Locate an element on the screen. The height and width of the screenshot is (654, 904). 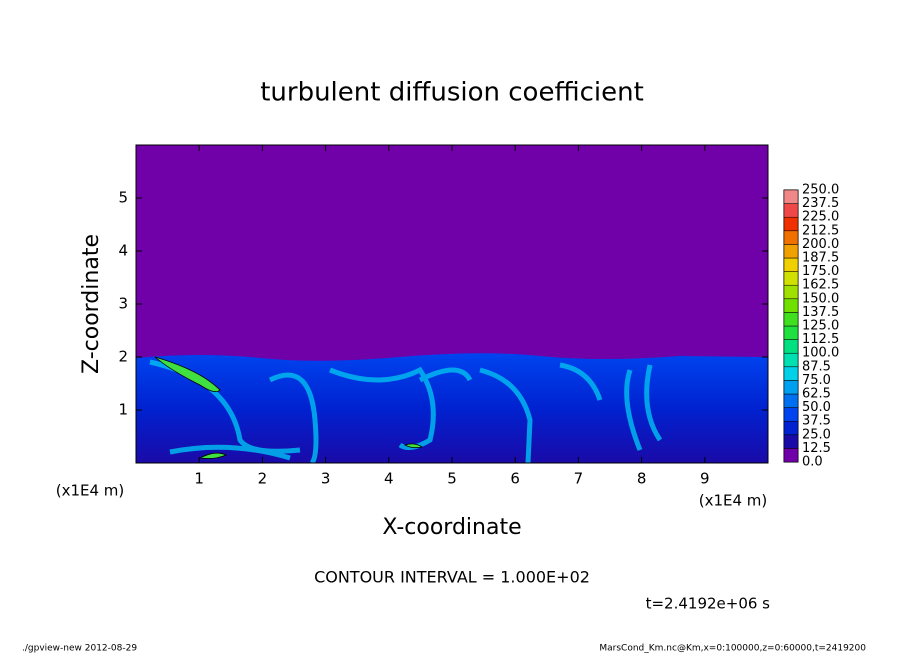
x-unit: (x1E4 m) is located at coordinates (733, 501).